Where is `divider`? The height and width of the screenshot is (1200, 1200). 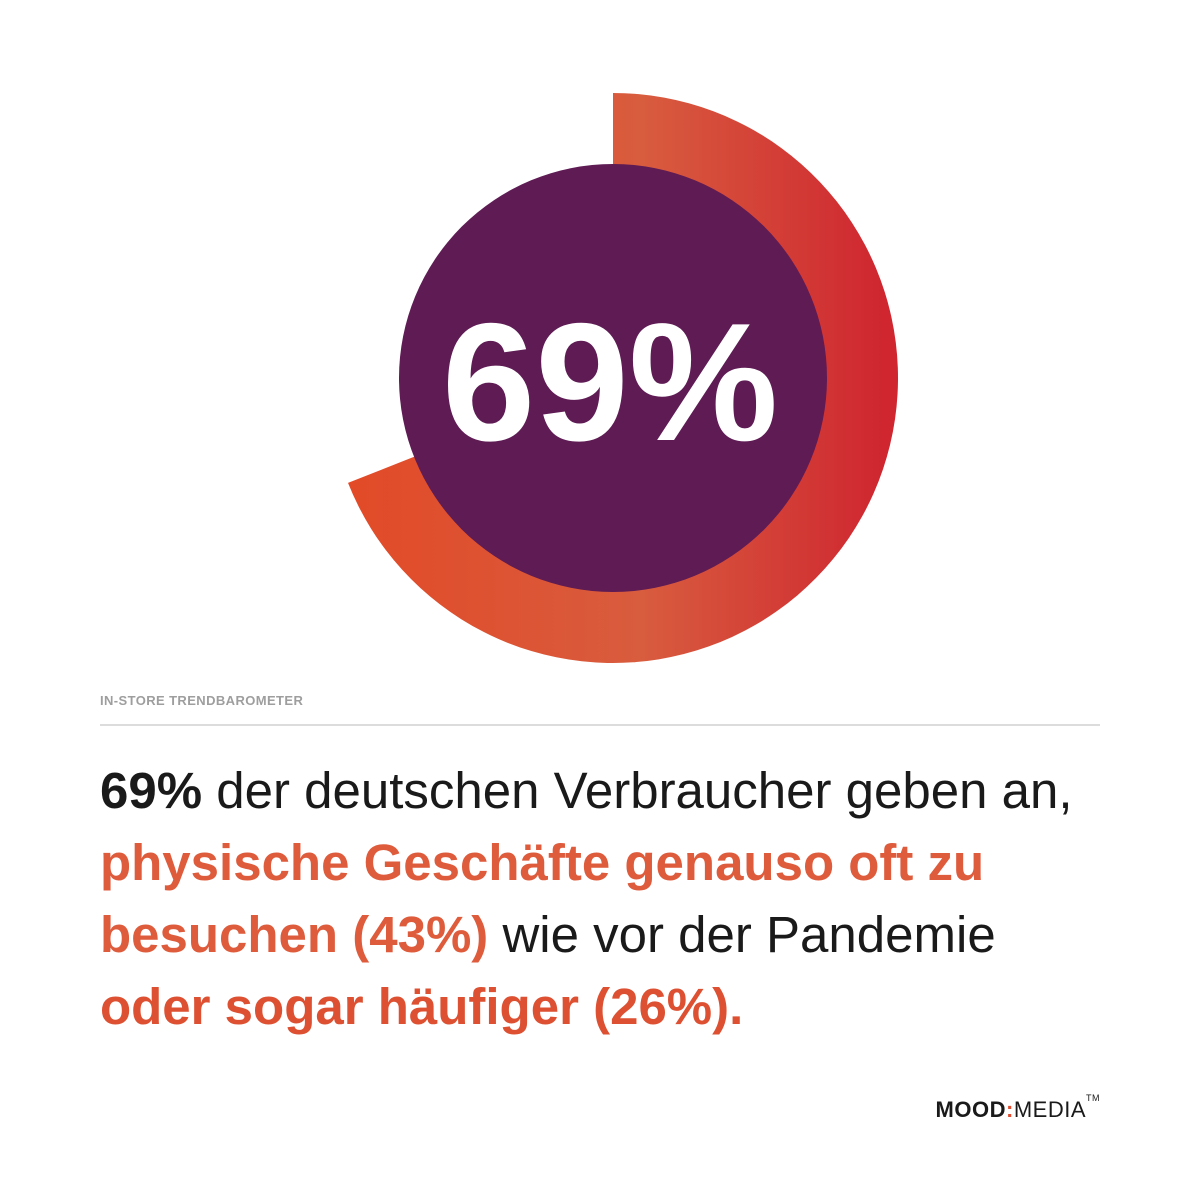
divider is located at coordinates (600, 725).